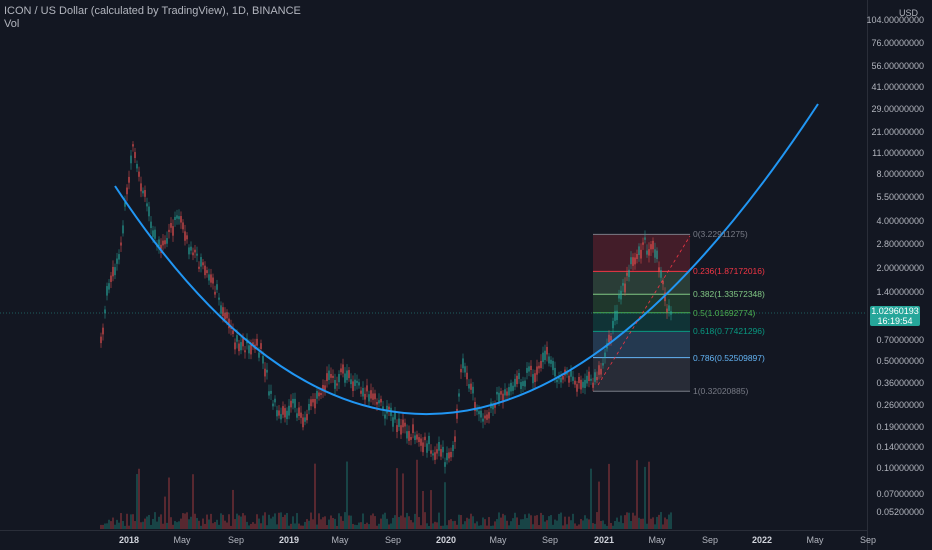 The height and width of the screenshot is (550, 932). Describe the element at coordinates (900, 512) in the screenshot. I see `price-tick: 0.05200000` at that location.